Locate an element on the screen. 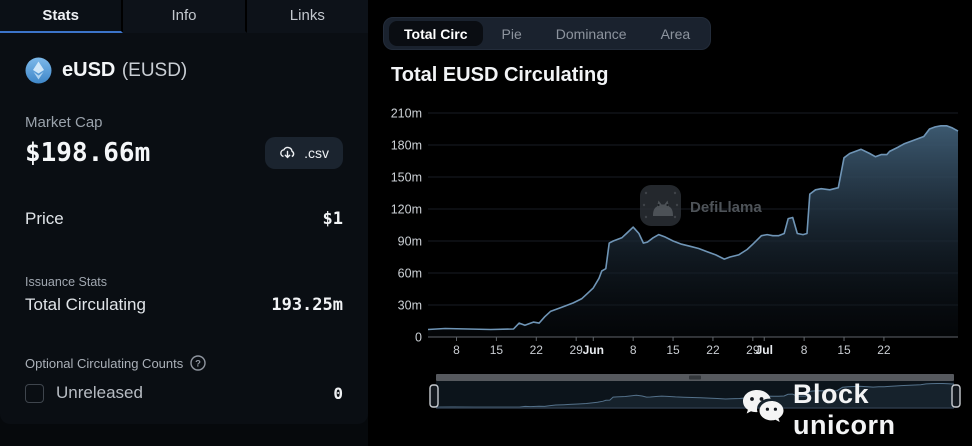 This screenshot has width=972, height=446. unreleased-checkbox is located at coordinates (34, 393).